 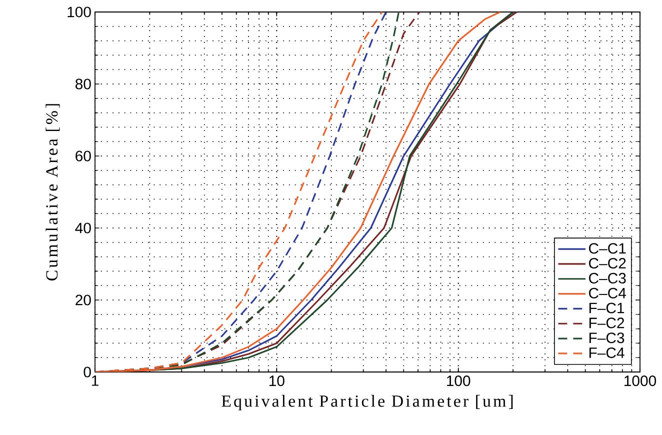 What do you see at coordinates (83, 228) in the screenshot?
I see `y-tick-label: 40` at bounding box center [83, 228].